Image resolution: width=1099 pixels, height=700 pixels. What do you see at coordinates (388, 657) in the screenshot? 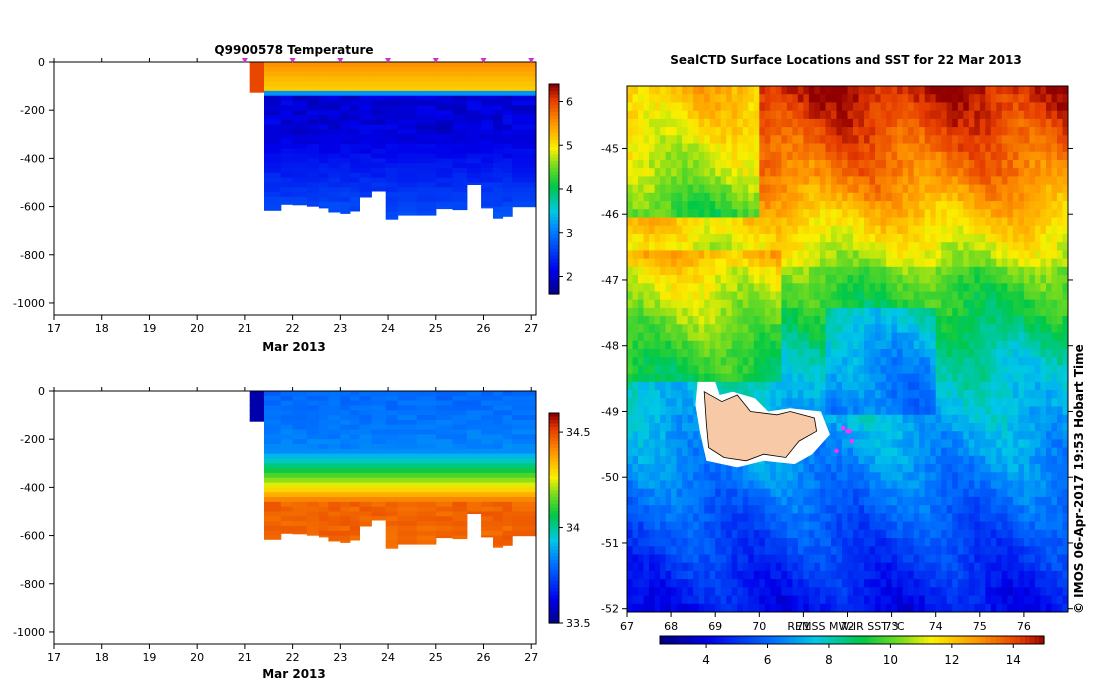
I see `x-tick-label: 24` at bounding box center [388, 657].